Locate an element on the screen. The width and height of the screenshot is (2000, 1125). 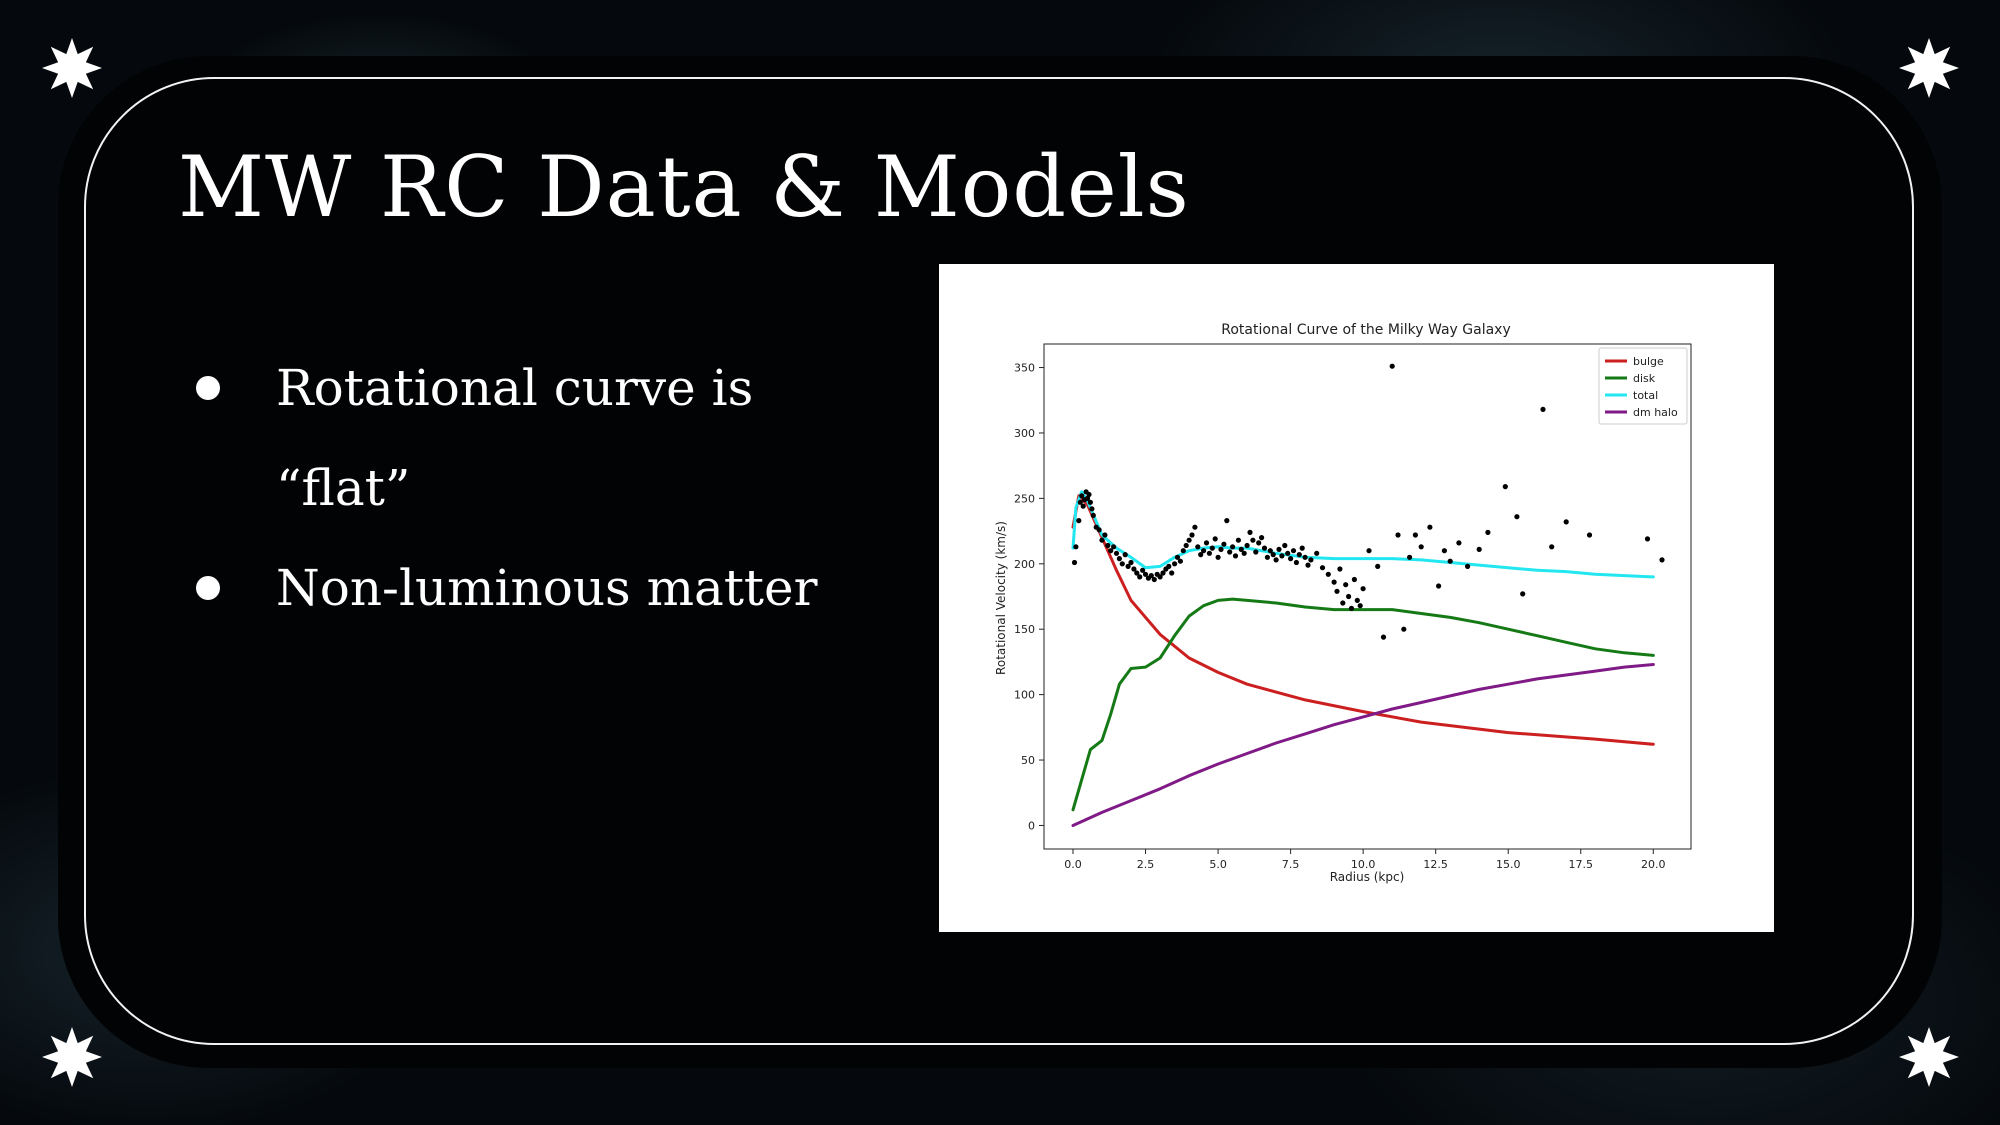
chart-title: Rotational Curve of the Milky Way Galaxy is located at coordinates (1366, 330).